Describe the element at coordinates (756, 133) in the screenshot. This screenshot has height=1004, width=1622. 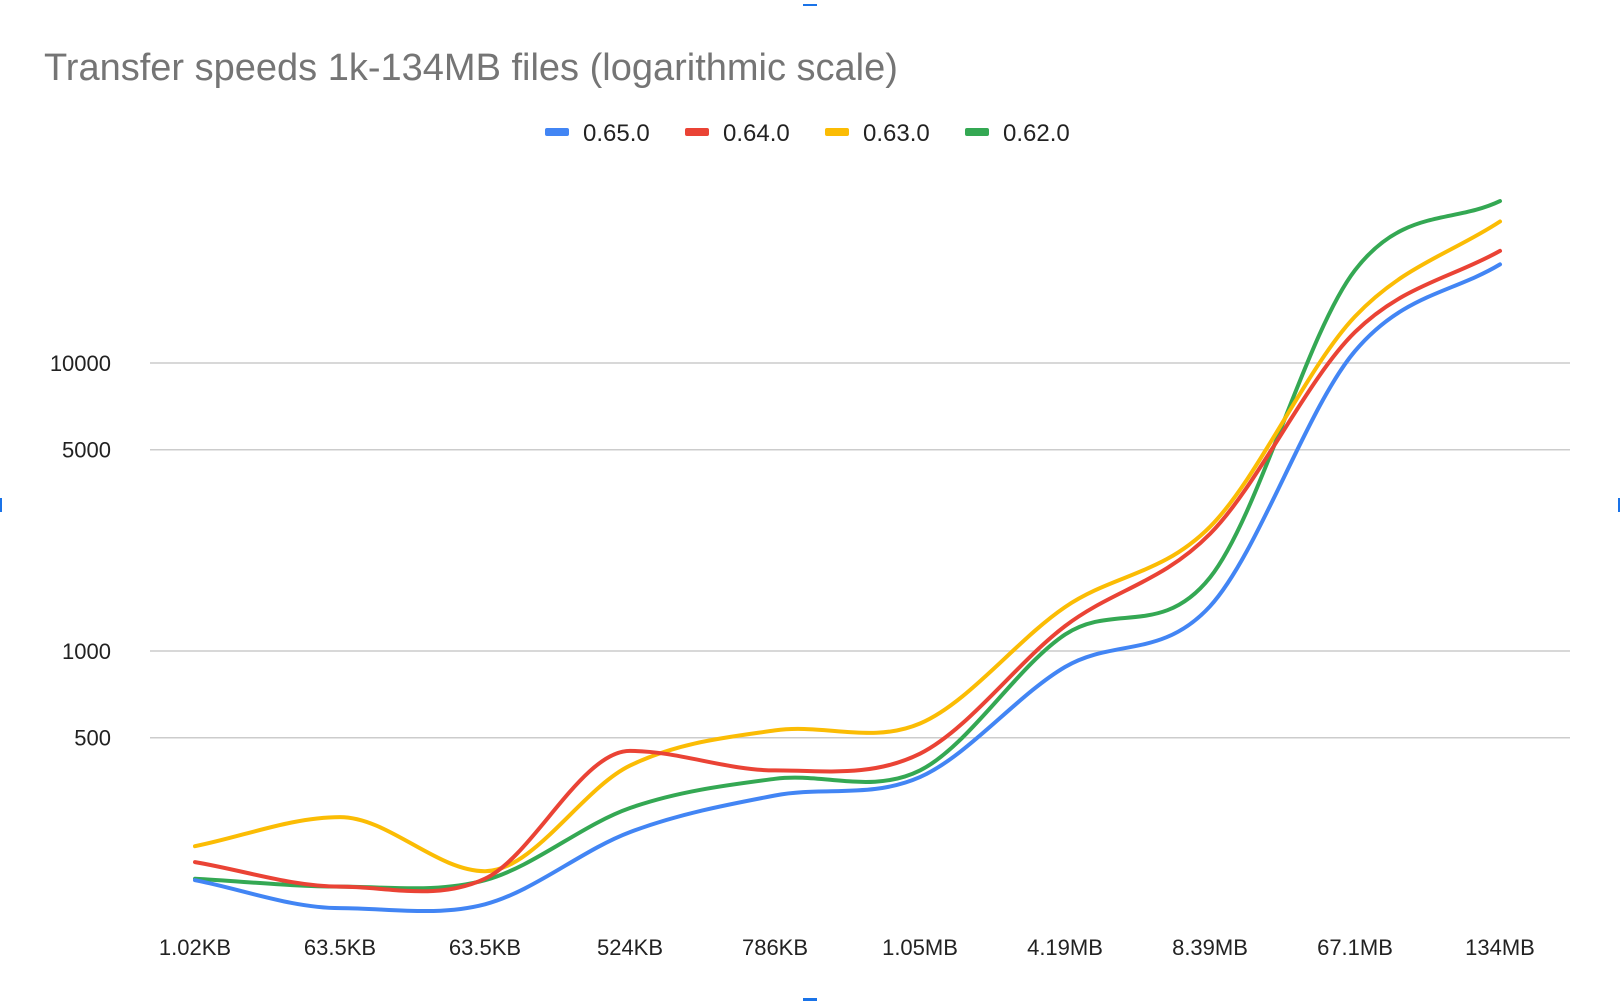
I see `legend-label: 0.64.0` at that location.